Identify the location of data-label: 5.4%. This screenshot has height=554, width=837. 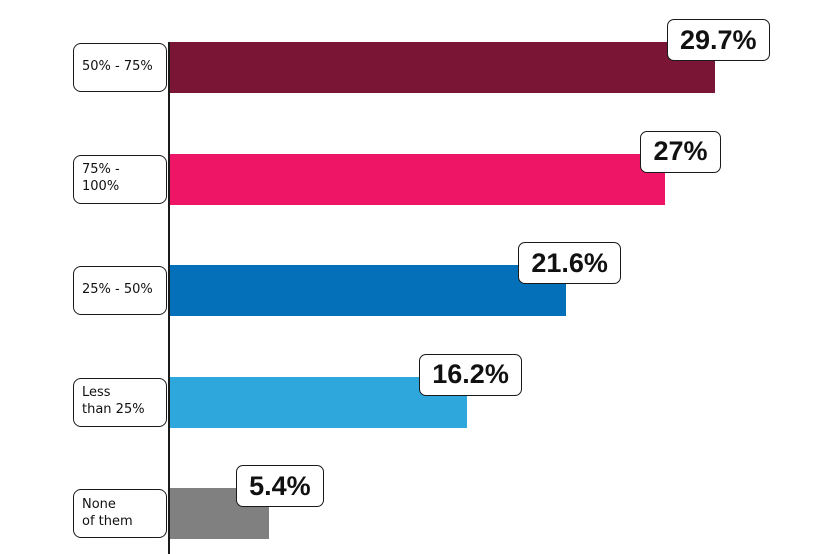
(280, 486).